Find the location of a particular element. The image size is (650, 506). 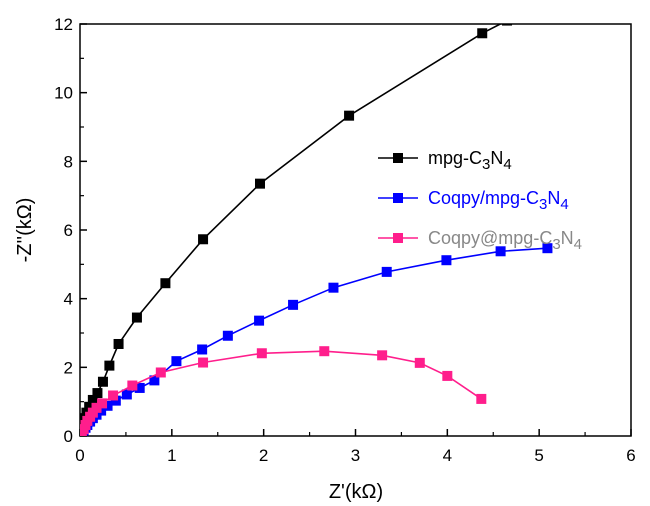

legend-marker-coqpy-at is located at coordinates (398, 238).